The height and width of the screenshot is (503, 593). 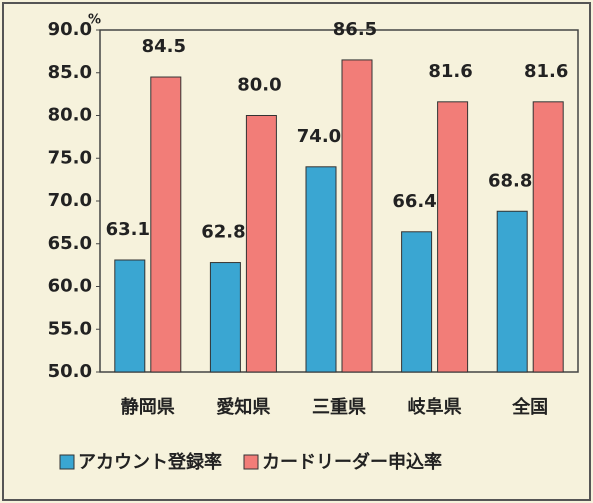 What do you see at coordinates (70, 29) in the screenshot?
I see `y-tick-label: 90.0` at bounding box center [70, 29].